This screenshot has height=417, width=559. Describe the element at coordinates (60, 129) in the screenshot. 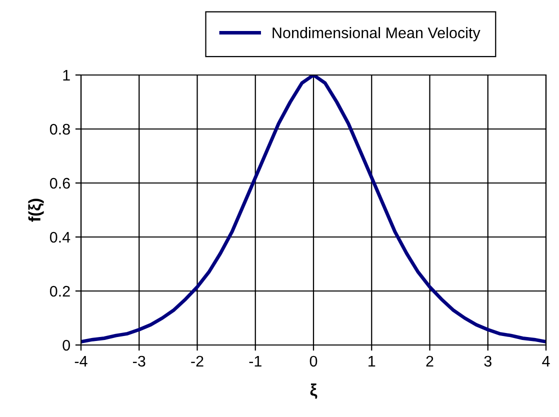

I see `y-tick-label: 0.8` at that location.